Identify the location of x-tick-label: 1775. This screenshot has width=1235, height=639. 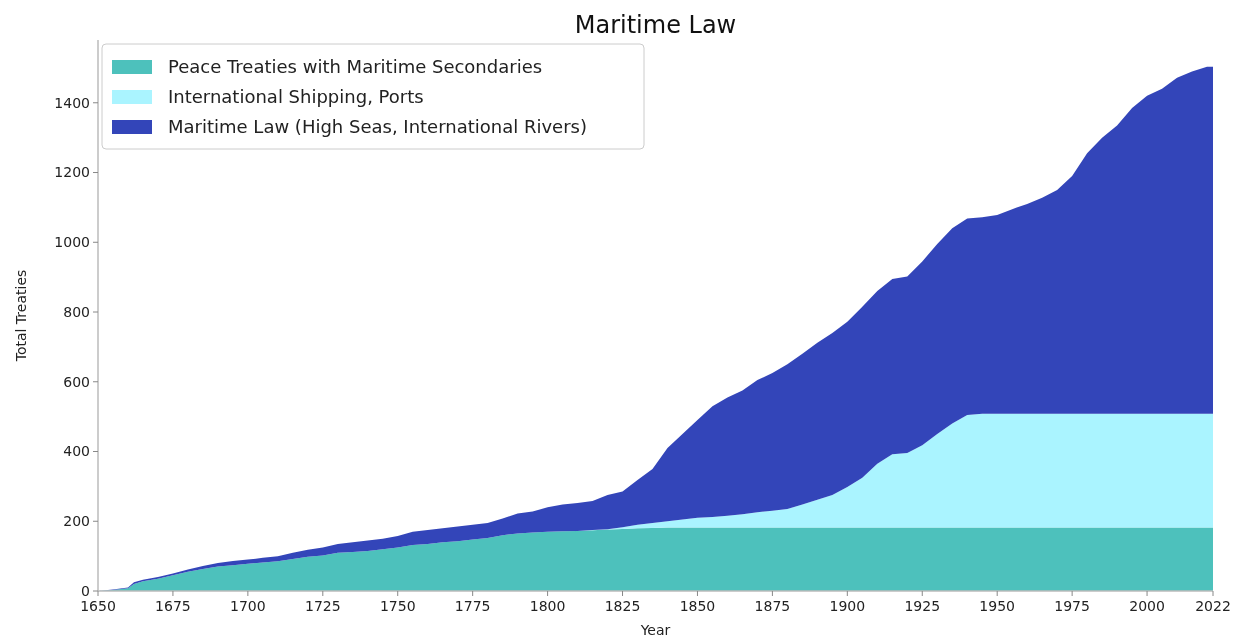
(472, 606).